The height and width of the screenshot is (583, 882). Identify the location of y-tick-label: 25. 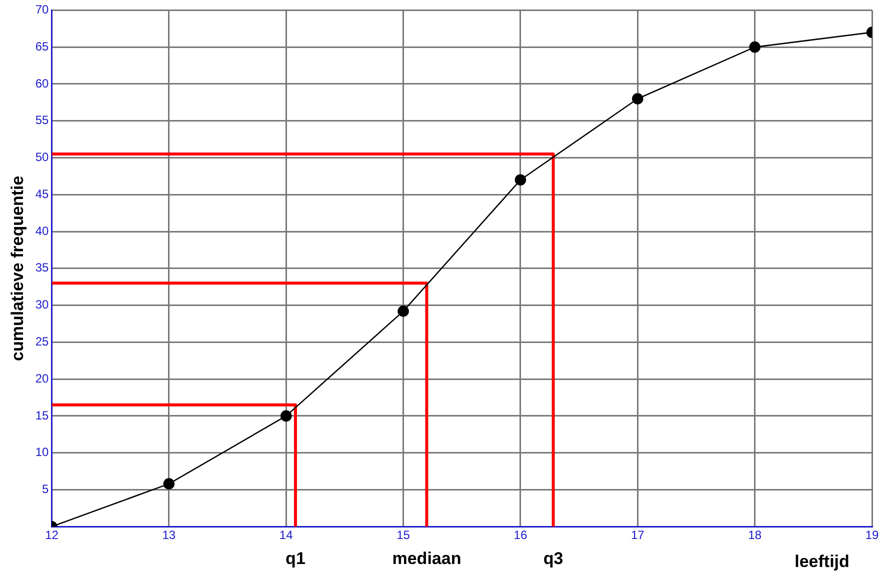
(42, 341).